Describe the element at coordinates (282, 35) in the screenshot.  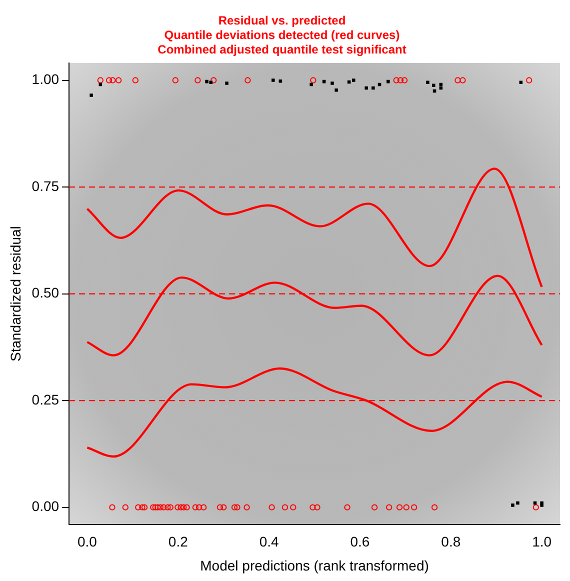
I see `text: Quantile deviations detected (red curves)` at that location.